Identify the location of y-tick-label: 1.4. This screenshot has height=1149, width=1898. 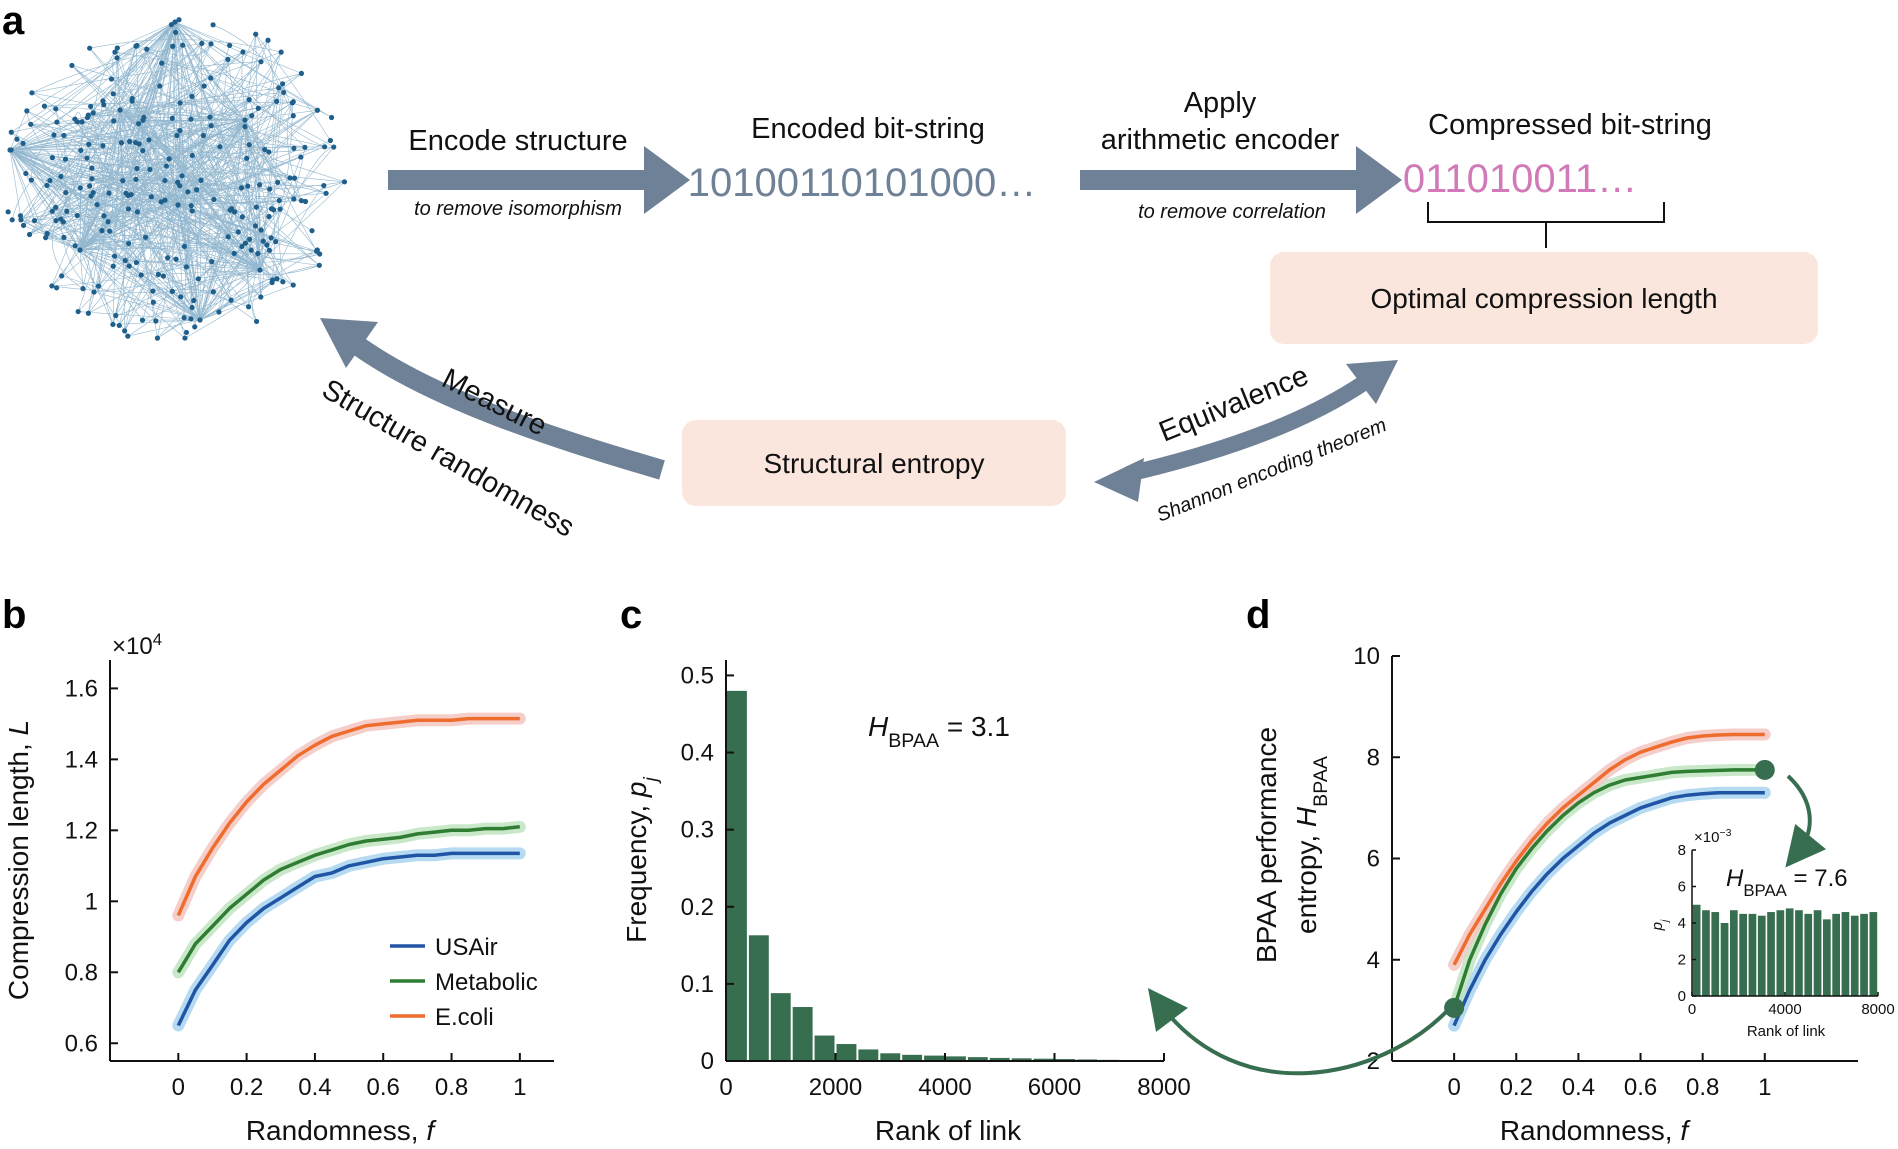
(81, 759).